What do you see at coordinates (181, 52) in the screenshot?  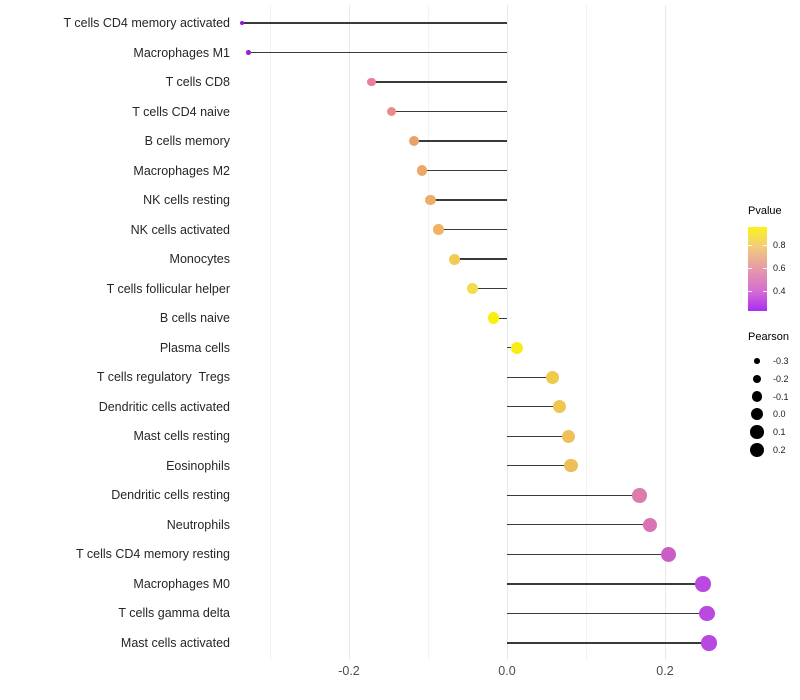 I see `row-label: Macrophages M1` at bounding box center [181, 52].